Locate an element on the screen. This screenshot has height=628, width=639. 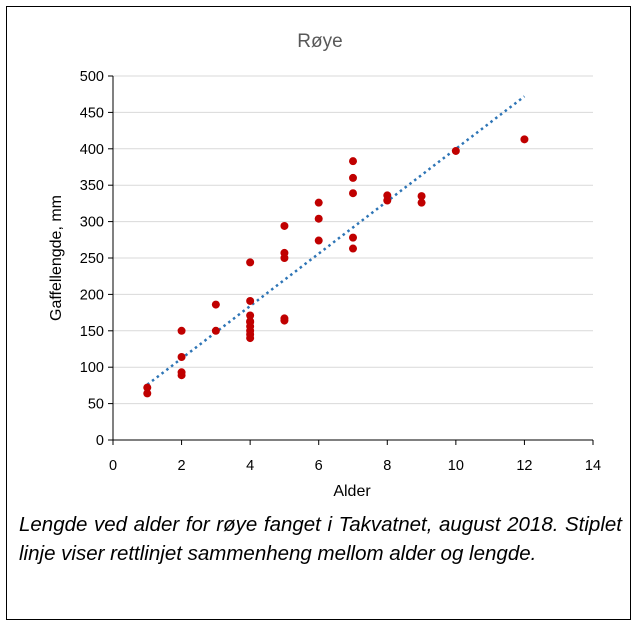
y-tick-labels: 0 50 100 150 200 250 300 350 400 450 500 is located at coordinates (92, 259).